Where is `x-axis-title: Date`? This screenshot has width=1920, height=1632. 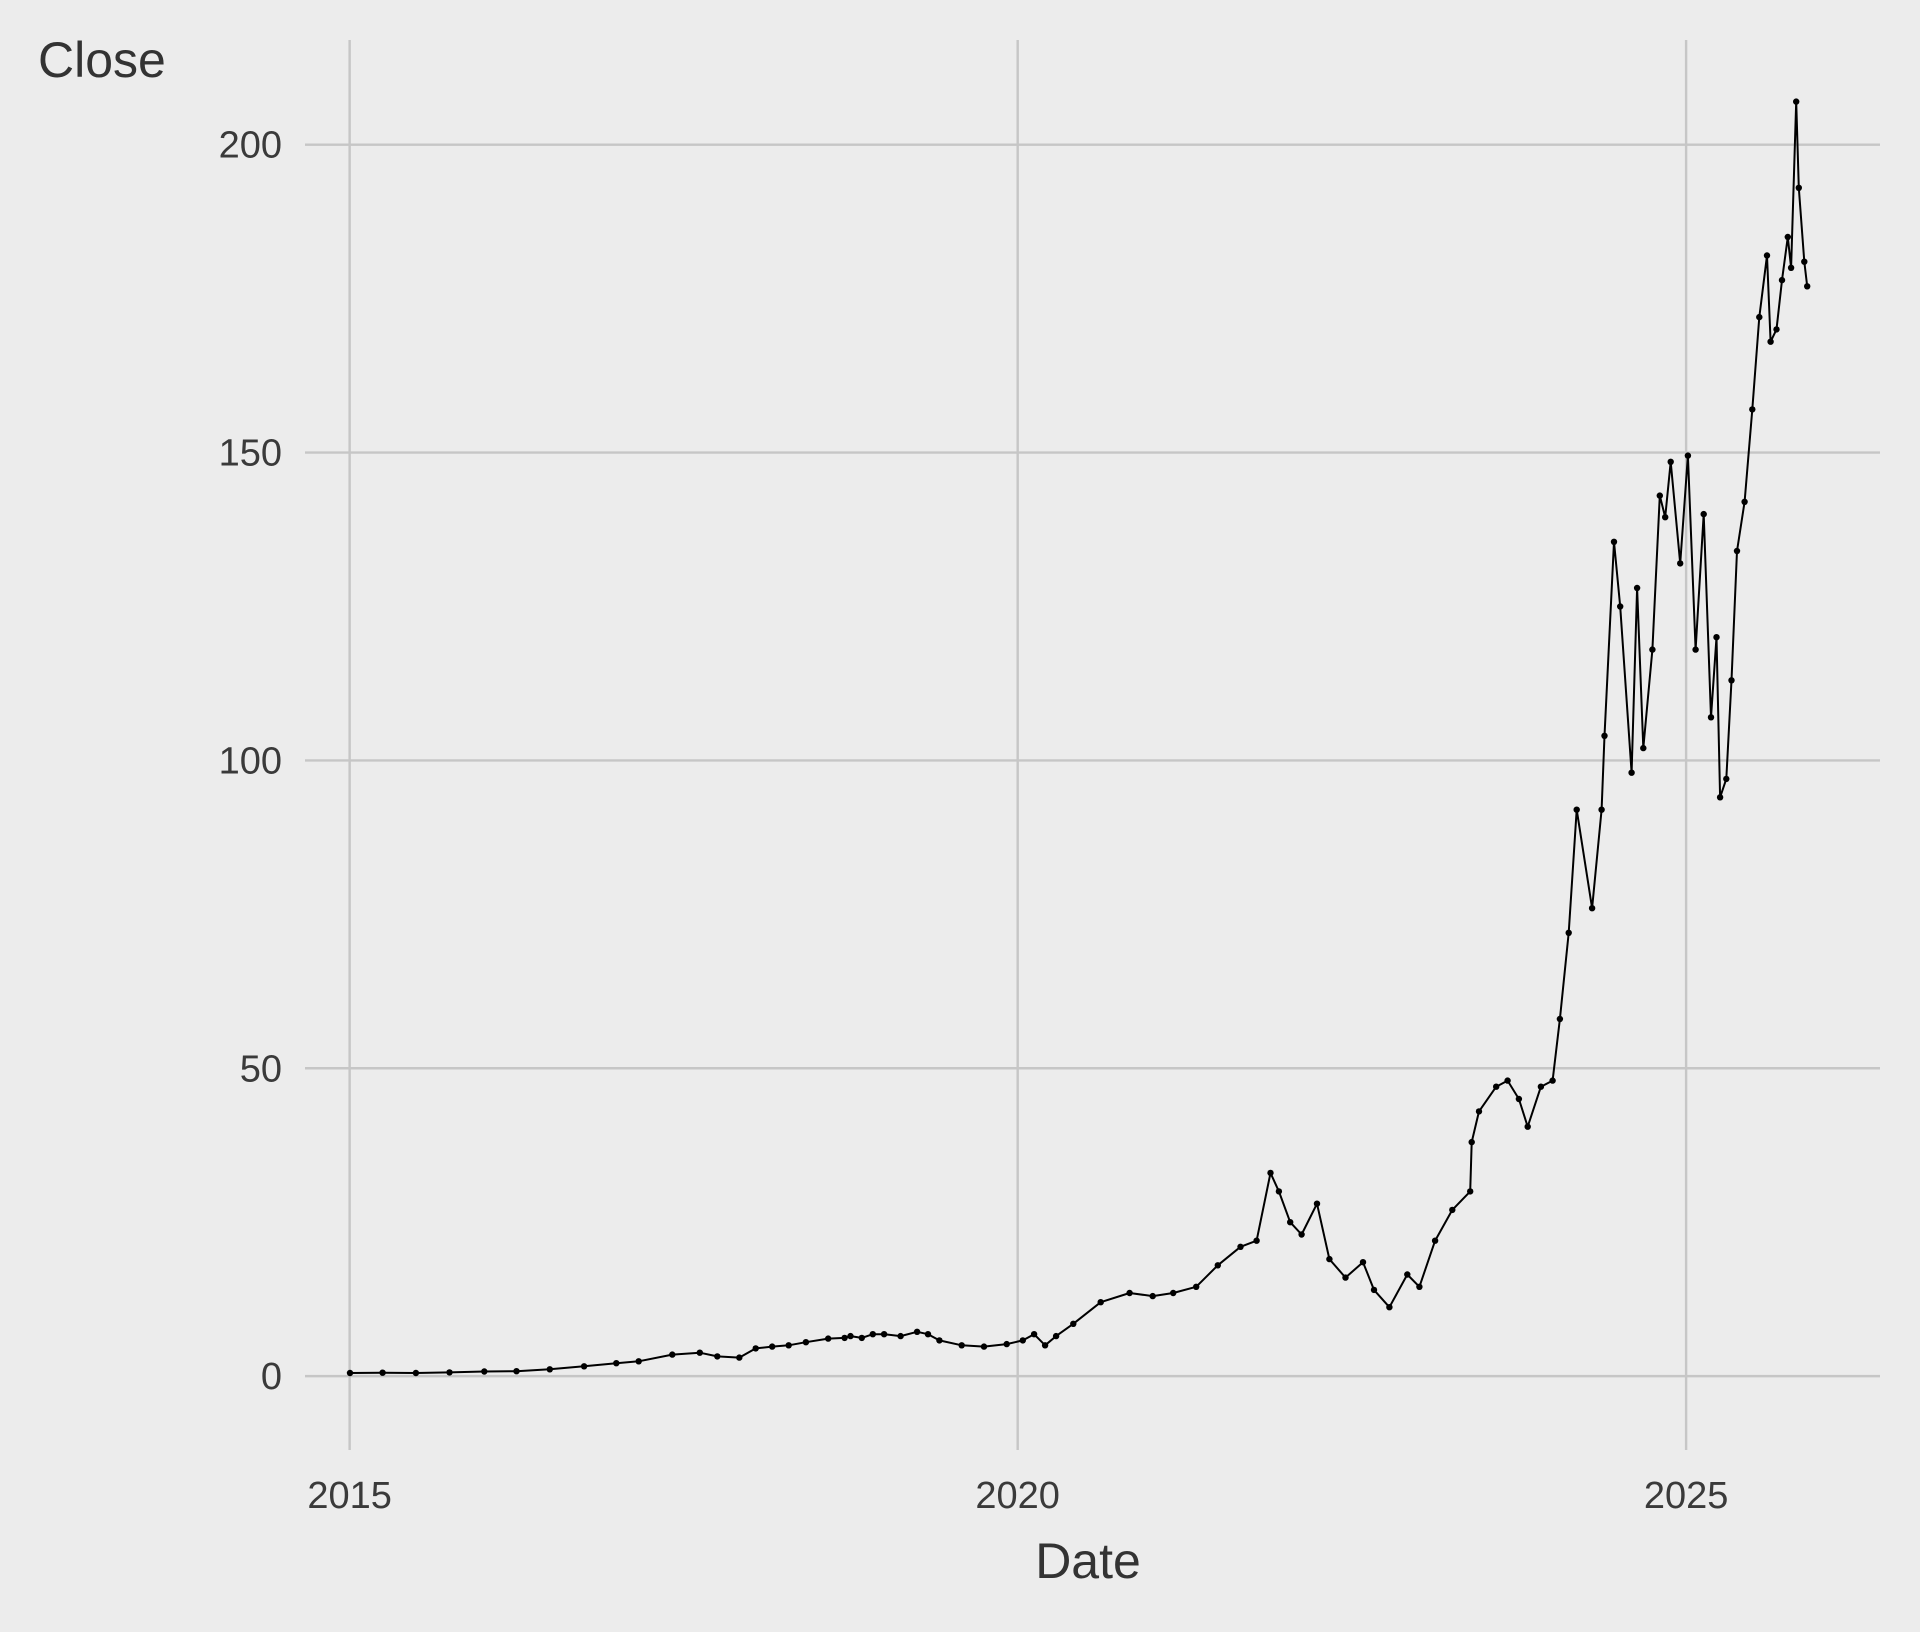 x-axis-title: Date is located at coordinates (1088, 1561).